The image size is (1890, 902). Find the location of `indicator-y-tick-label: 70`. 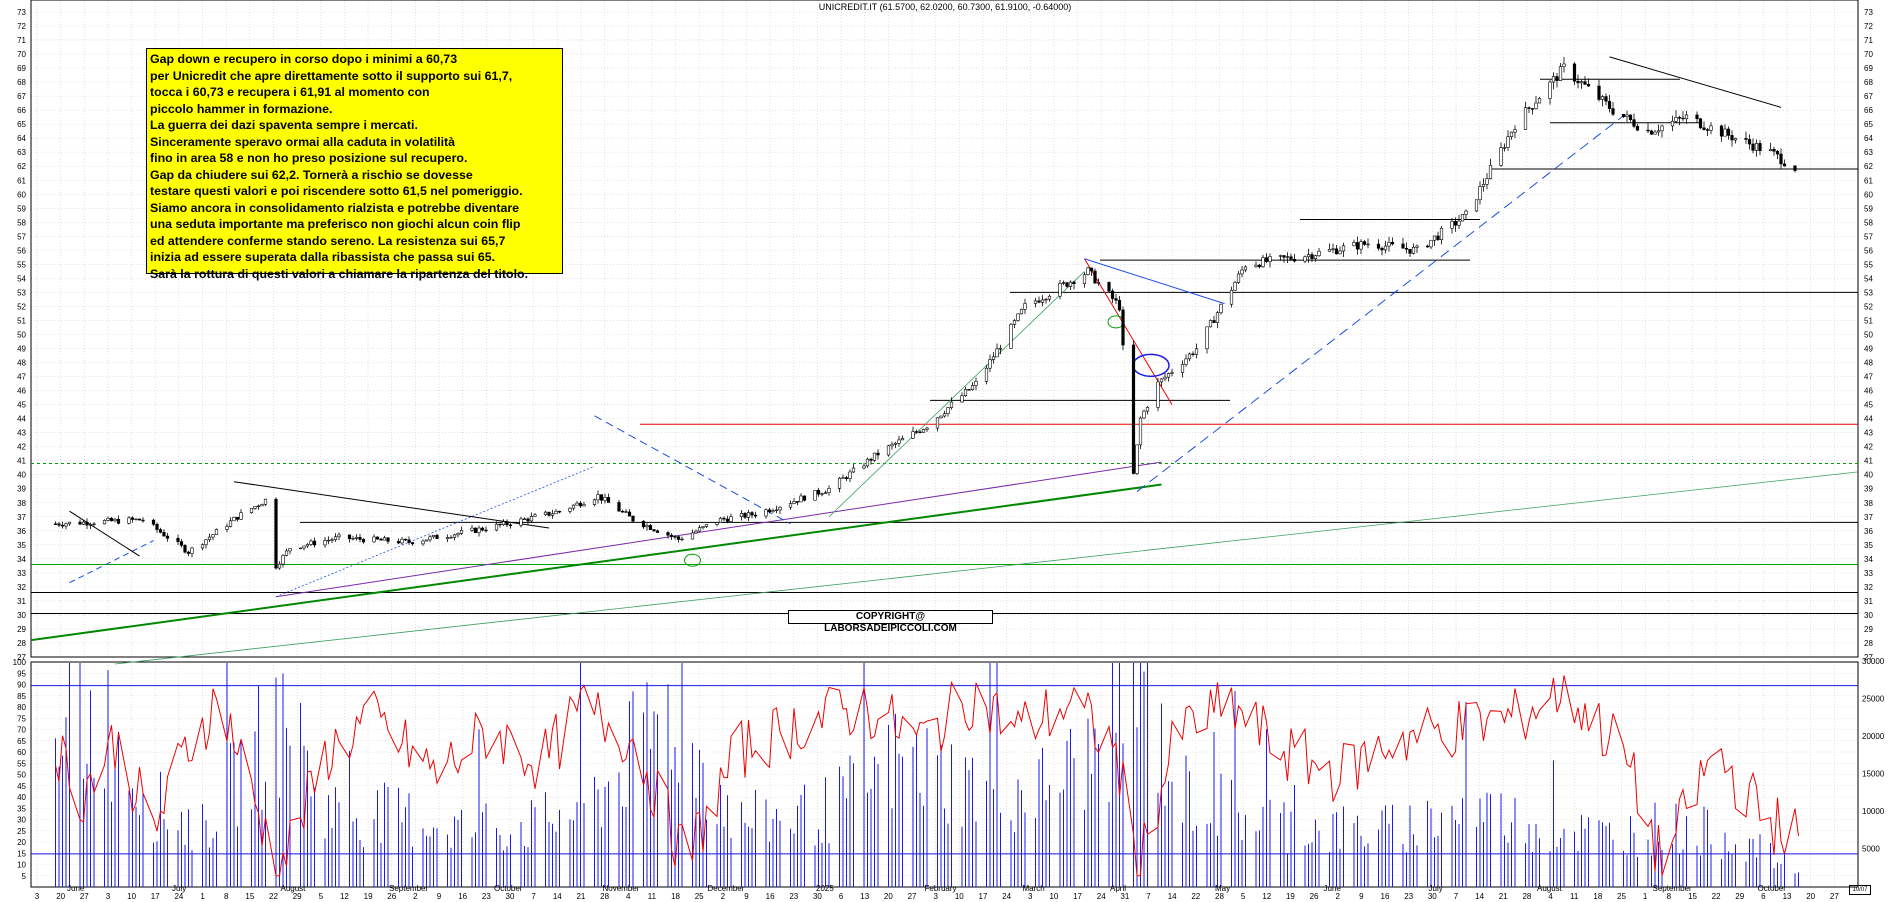

indicator-y-tick-label: 70 is located at coordinates (21, 730).